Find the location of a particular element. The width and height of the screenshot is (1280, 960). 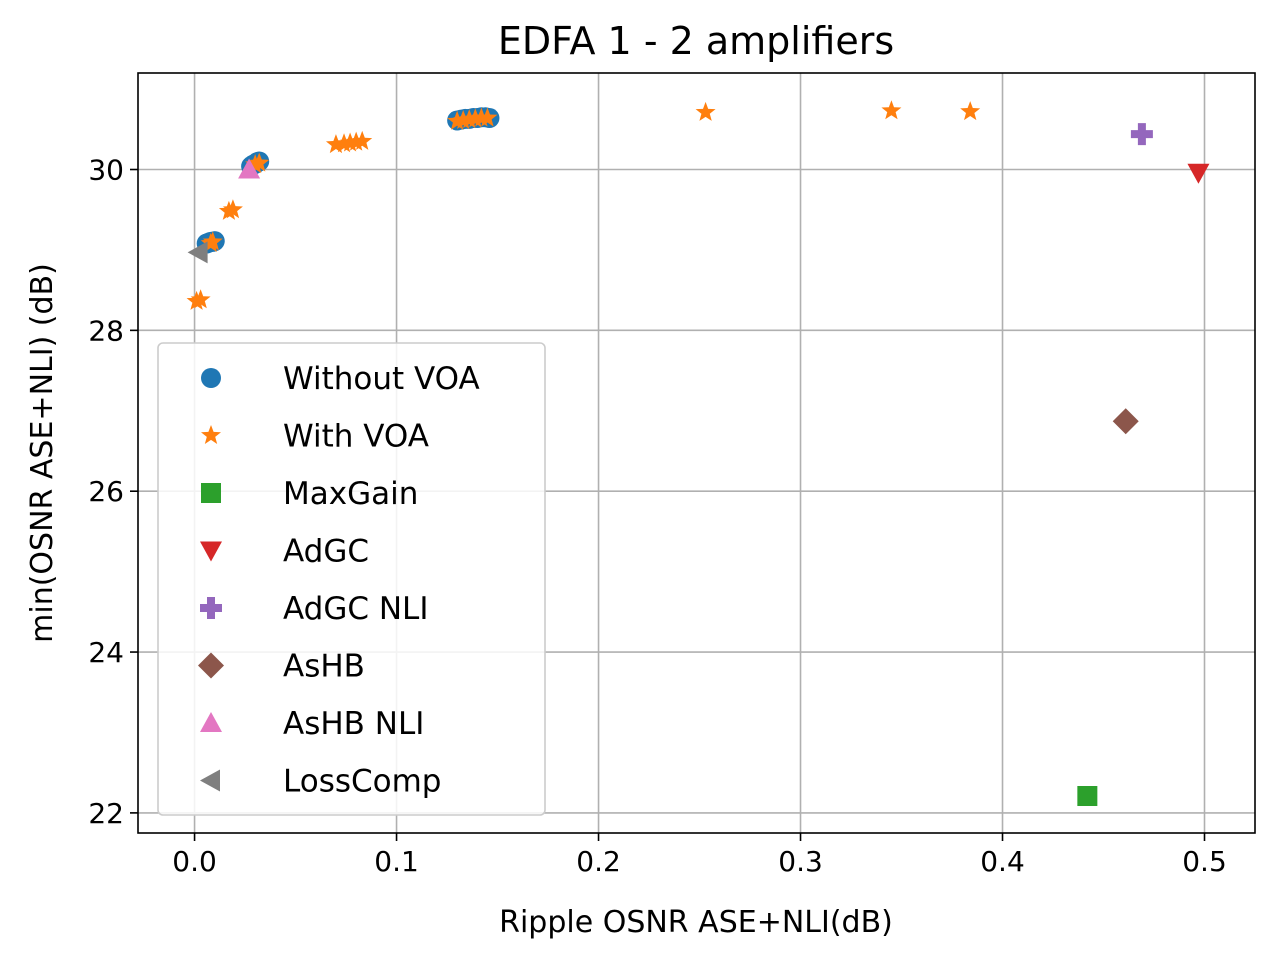

legend-item: LossComp is located at coordinates (320, 782).